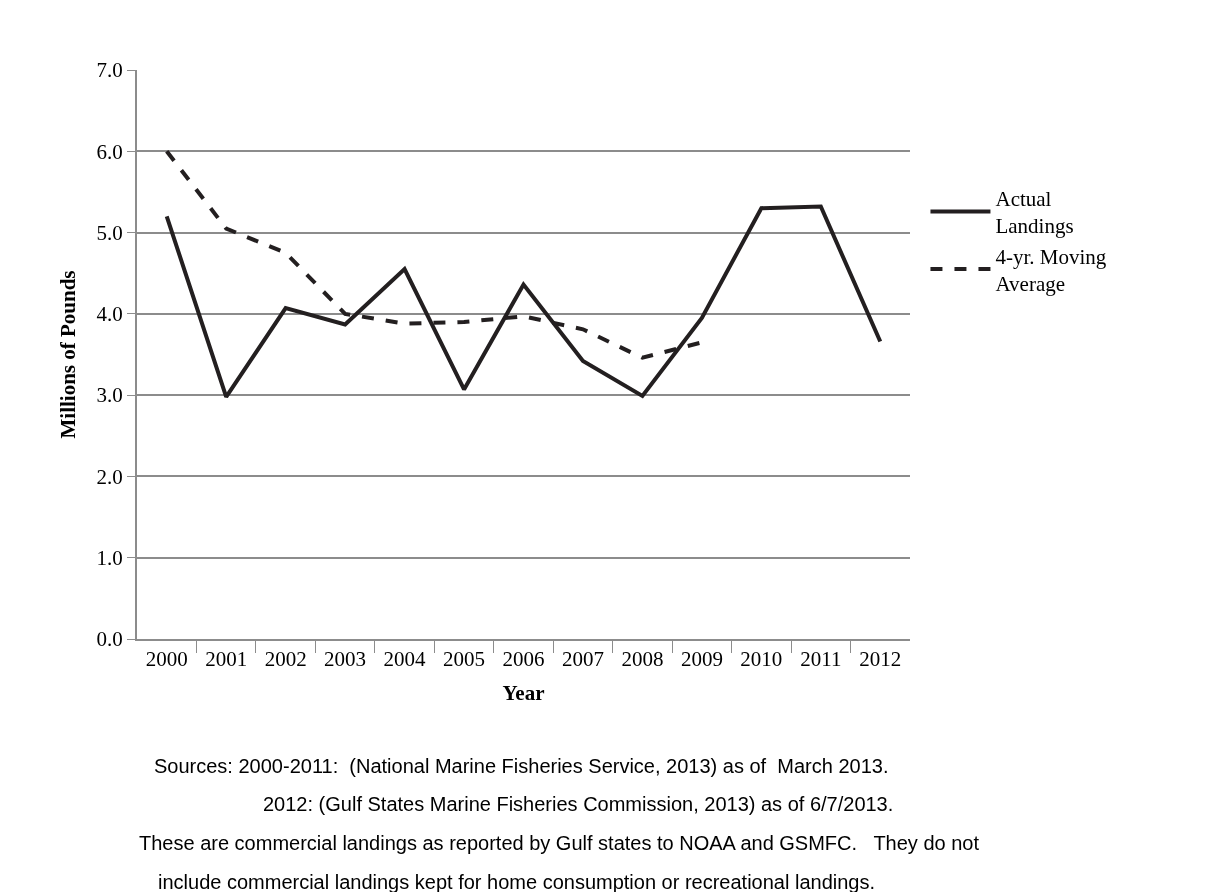 Image resolution: width=1212 pixels, height=892 pixels. Describe the element at coordinates (405, 659) in the screenshot. I see `x-tick-label: 2004` at that location.